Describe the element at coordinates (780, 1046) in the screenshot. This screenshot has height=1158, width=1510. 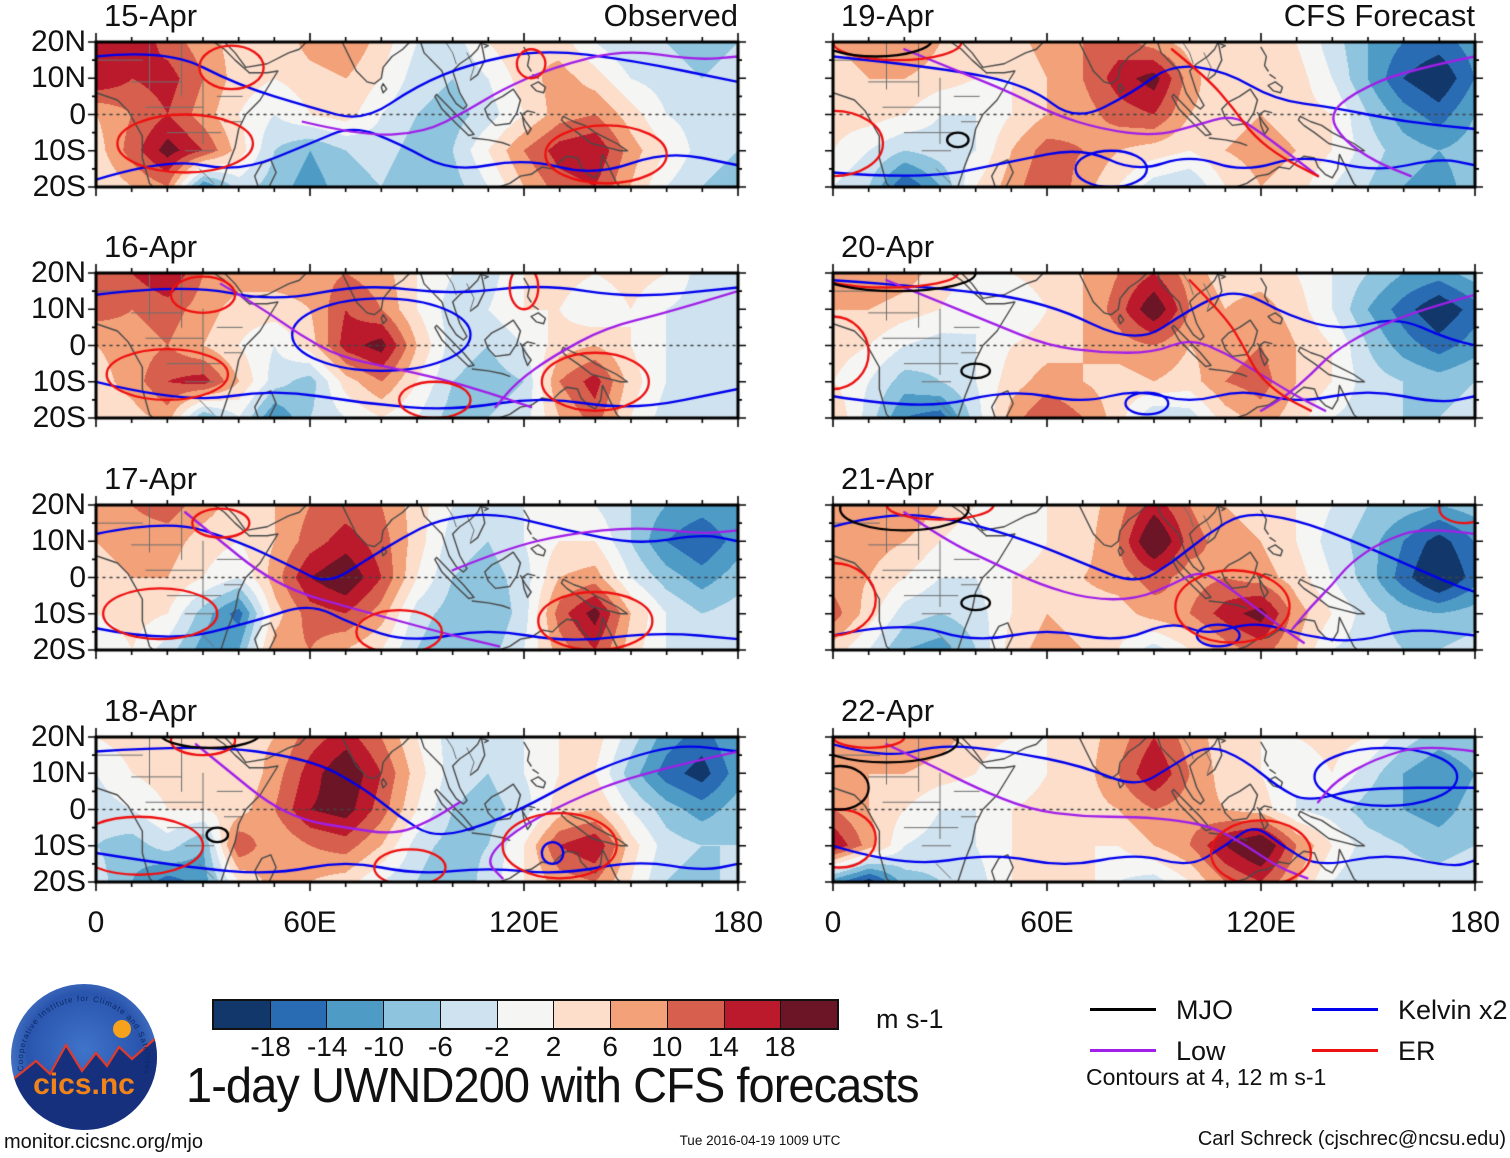
I see `colorbar-level-18: 18` at that location.